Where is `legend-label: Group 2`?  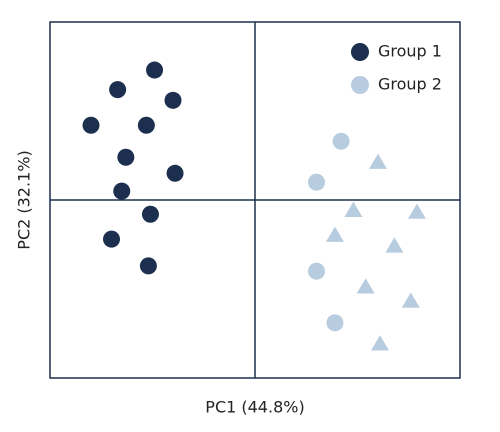
legend-label: Group 2 is located at coordinates (410, 84).